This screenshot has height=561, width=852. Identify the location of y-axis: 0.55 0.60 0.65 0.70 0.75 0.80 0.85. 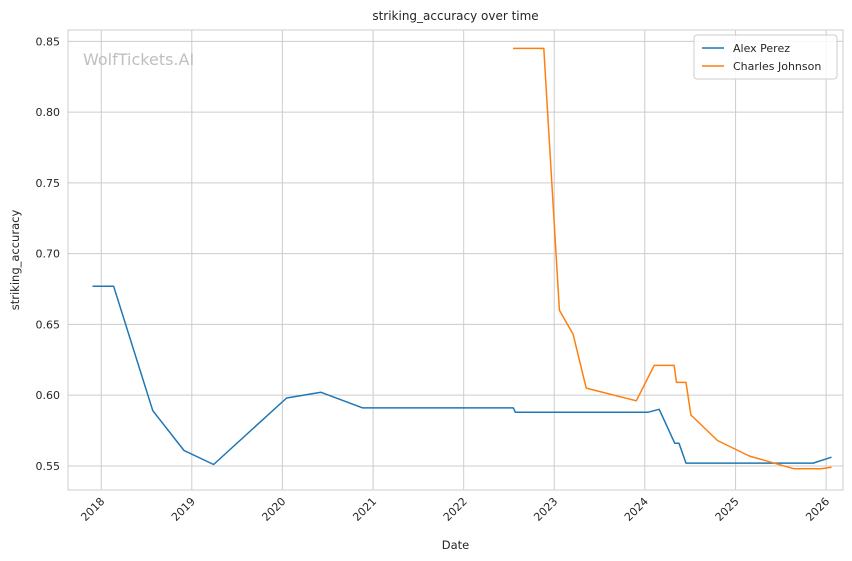
(48, 254).